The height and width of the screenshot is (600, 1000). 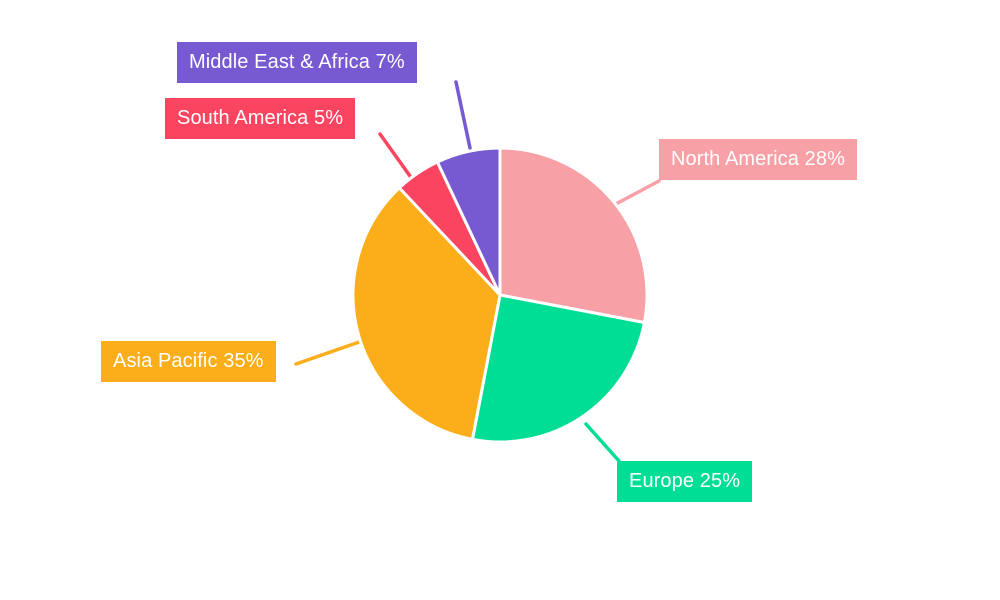 I want to click on pie-label-asia-pacific: Asia Pacific 35%, so click(x=188, y=361).